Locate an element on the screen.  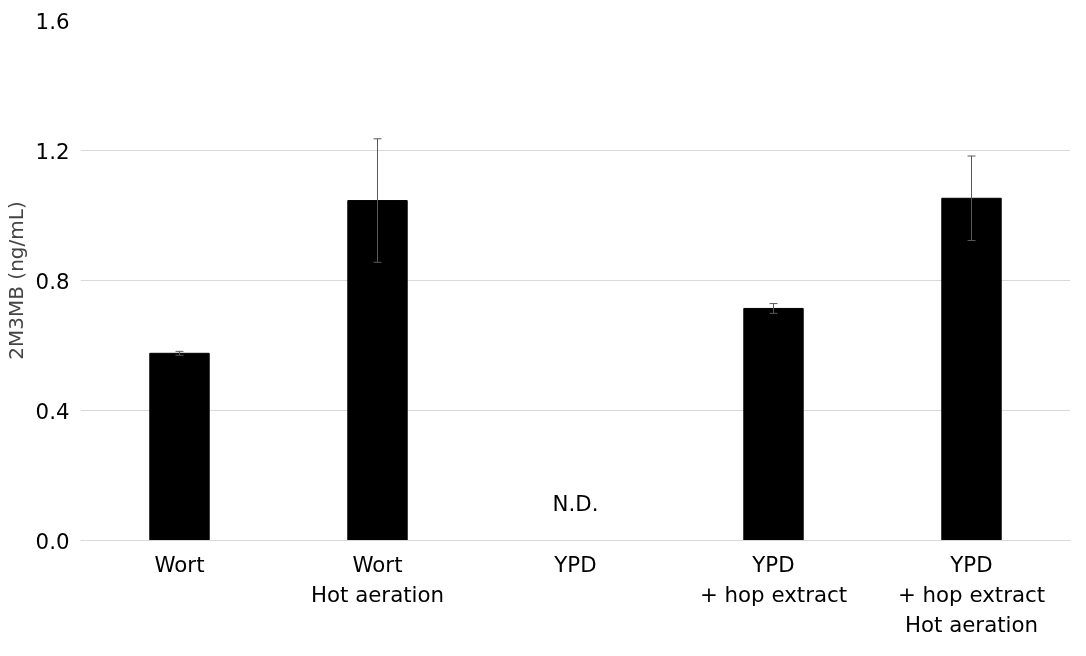
x-tick-label: YPD is located at coordinates (575, 564).